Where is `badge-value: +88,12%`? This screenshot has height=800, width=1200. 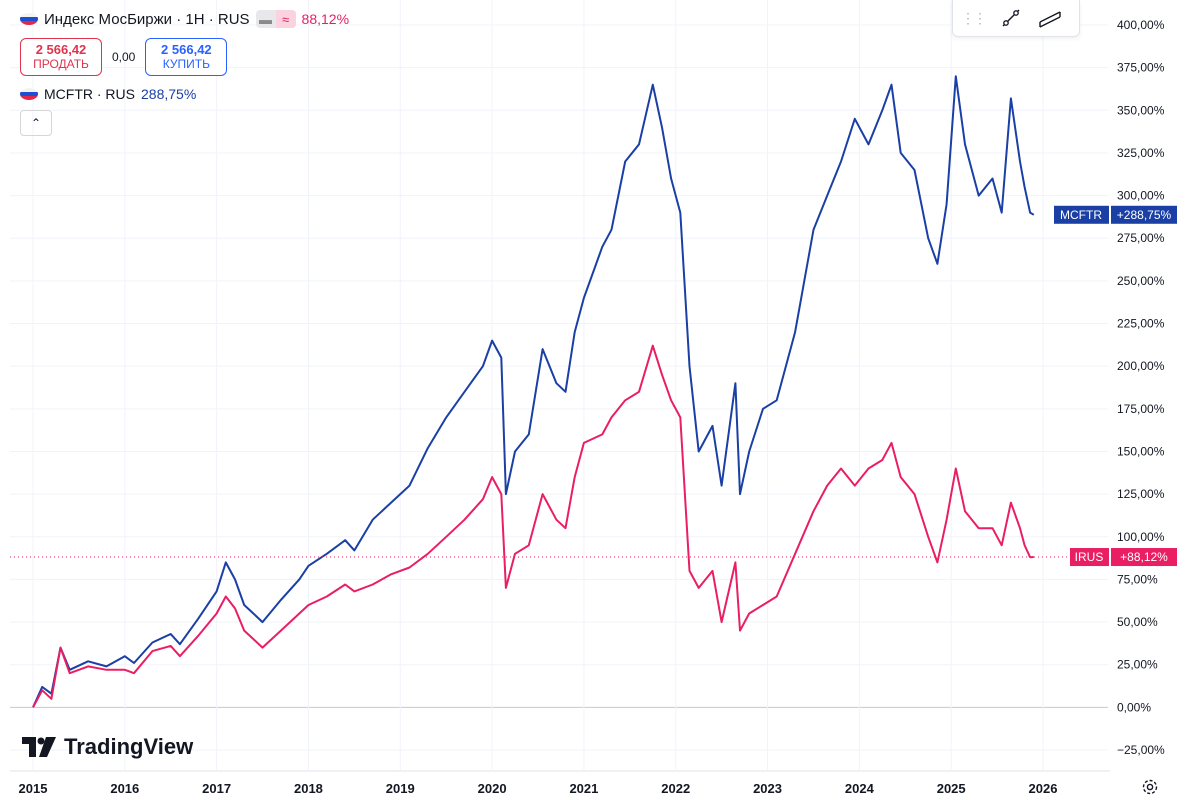
badge-value: +88,12% is located at coordinates (1144, 557).